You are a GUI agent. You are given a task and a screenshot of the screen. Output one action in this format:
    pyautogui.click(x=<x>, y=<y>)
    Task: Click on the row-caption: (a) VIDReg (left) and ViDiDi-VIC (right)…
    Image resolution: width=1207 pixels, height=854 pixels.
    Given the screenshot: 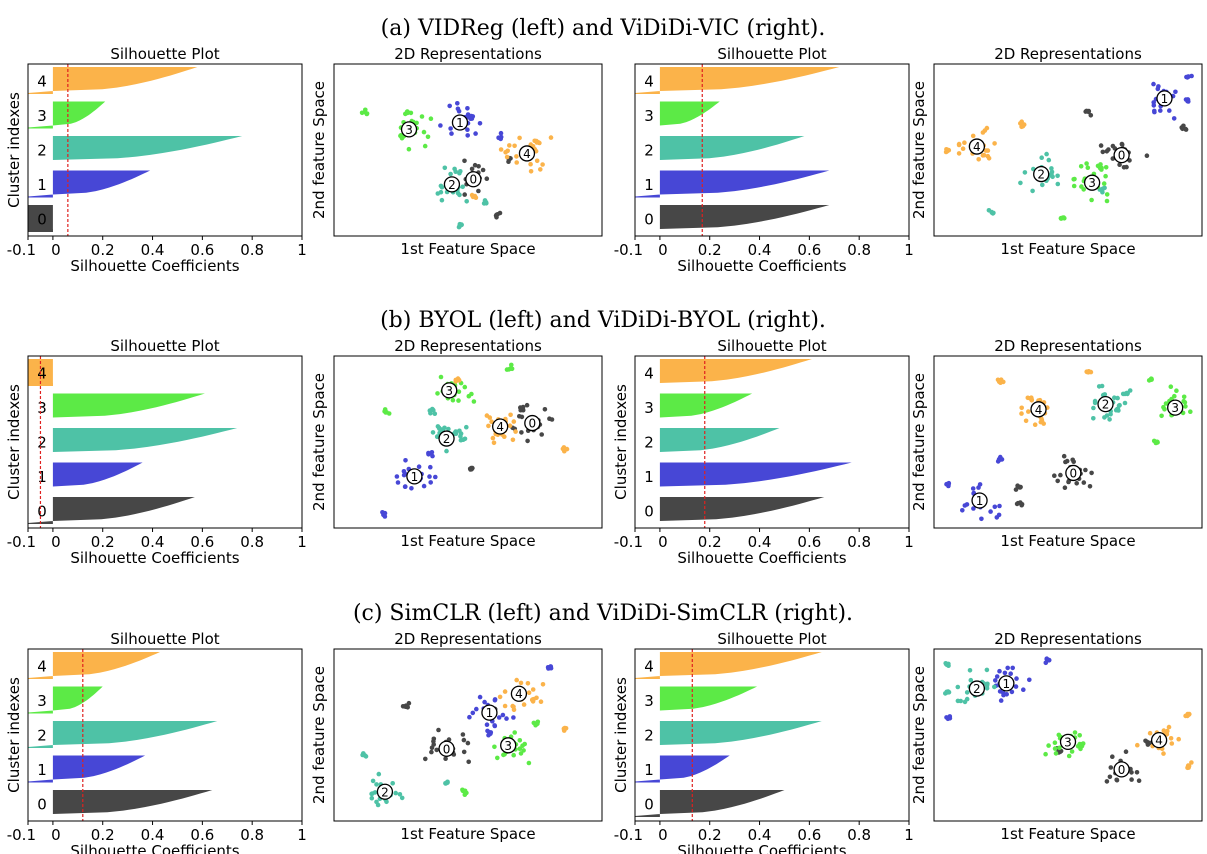 What is the action you would take?
    pyautogui.click(x=603, y=28)
    